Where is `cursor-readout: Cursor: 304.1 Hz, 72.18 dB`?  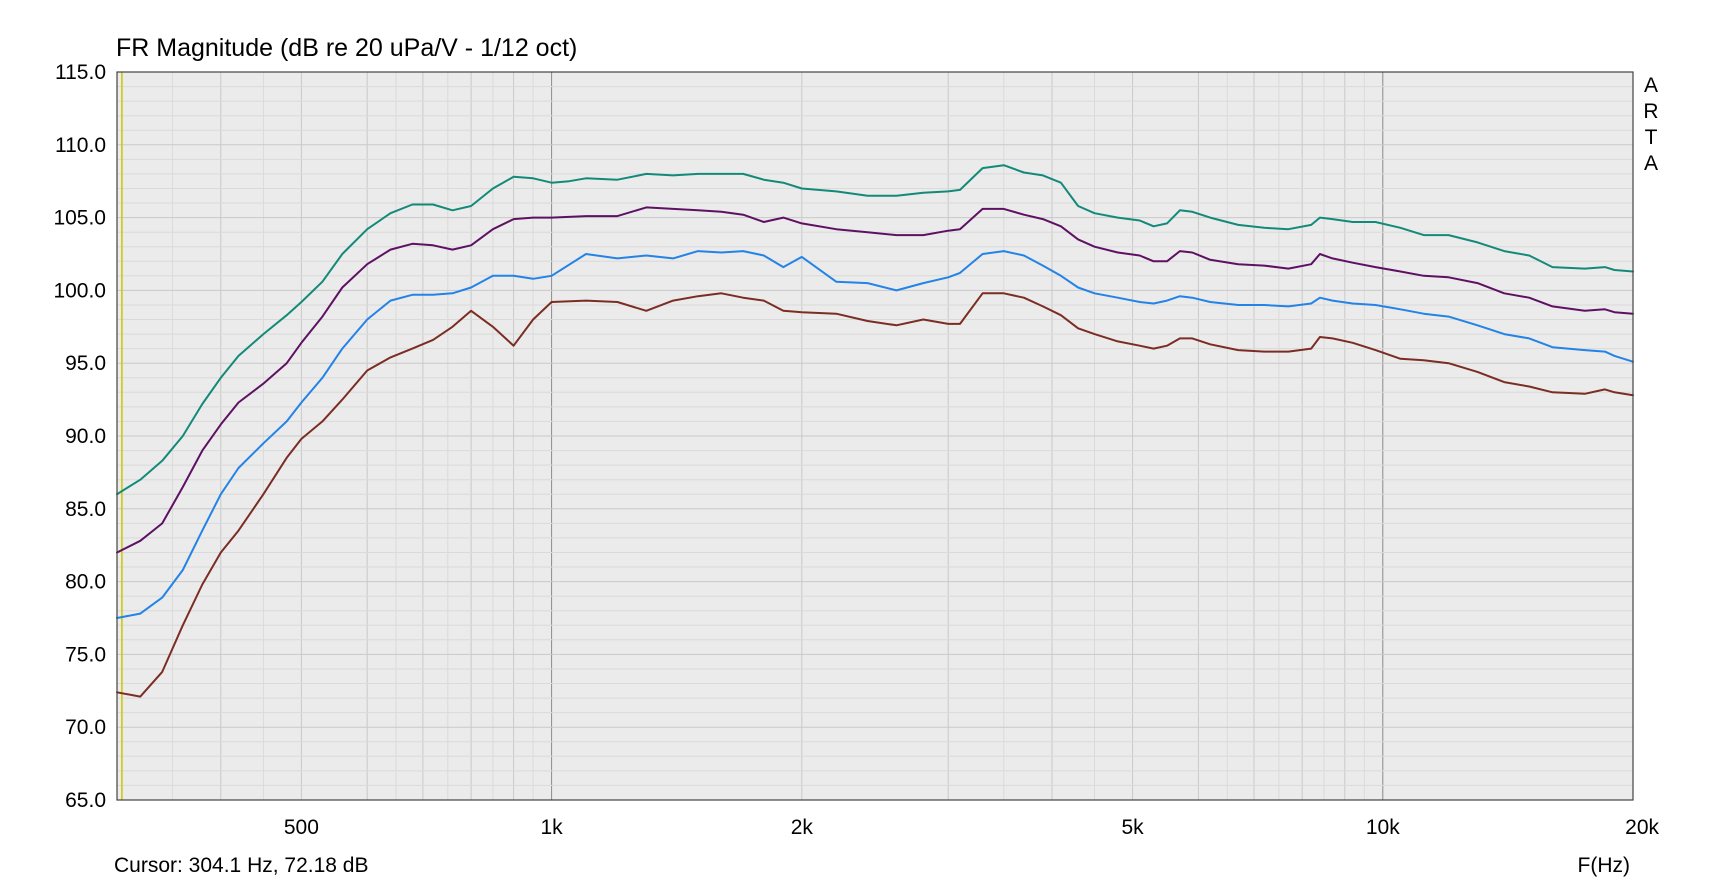
cursor-readout: Cursor: 304.1 Hz, 72.18 dB is located at coordinates (241, 865).